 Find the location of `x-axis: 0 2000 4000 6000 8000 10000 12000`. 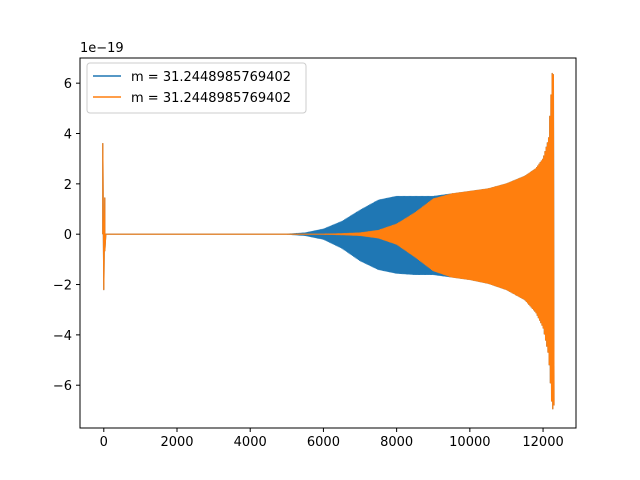

x-axis: 0 2000 4000 6000 8000 10000 12000 is located at coordinates (332, 439).